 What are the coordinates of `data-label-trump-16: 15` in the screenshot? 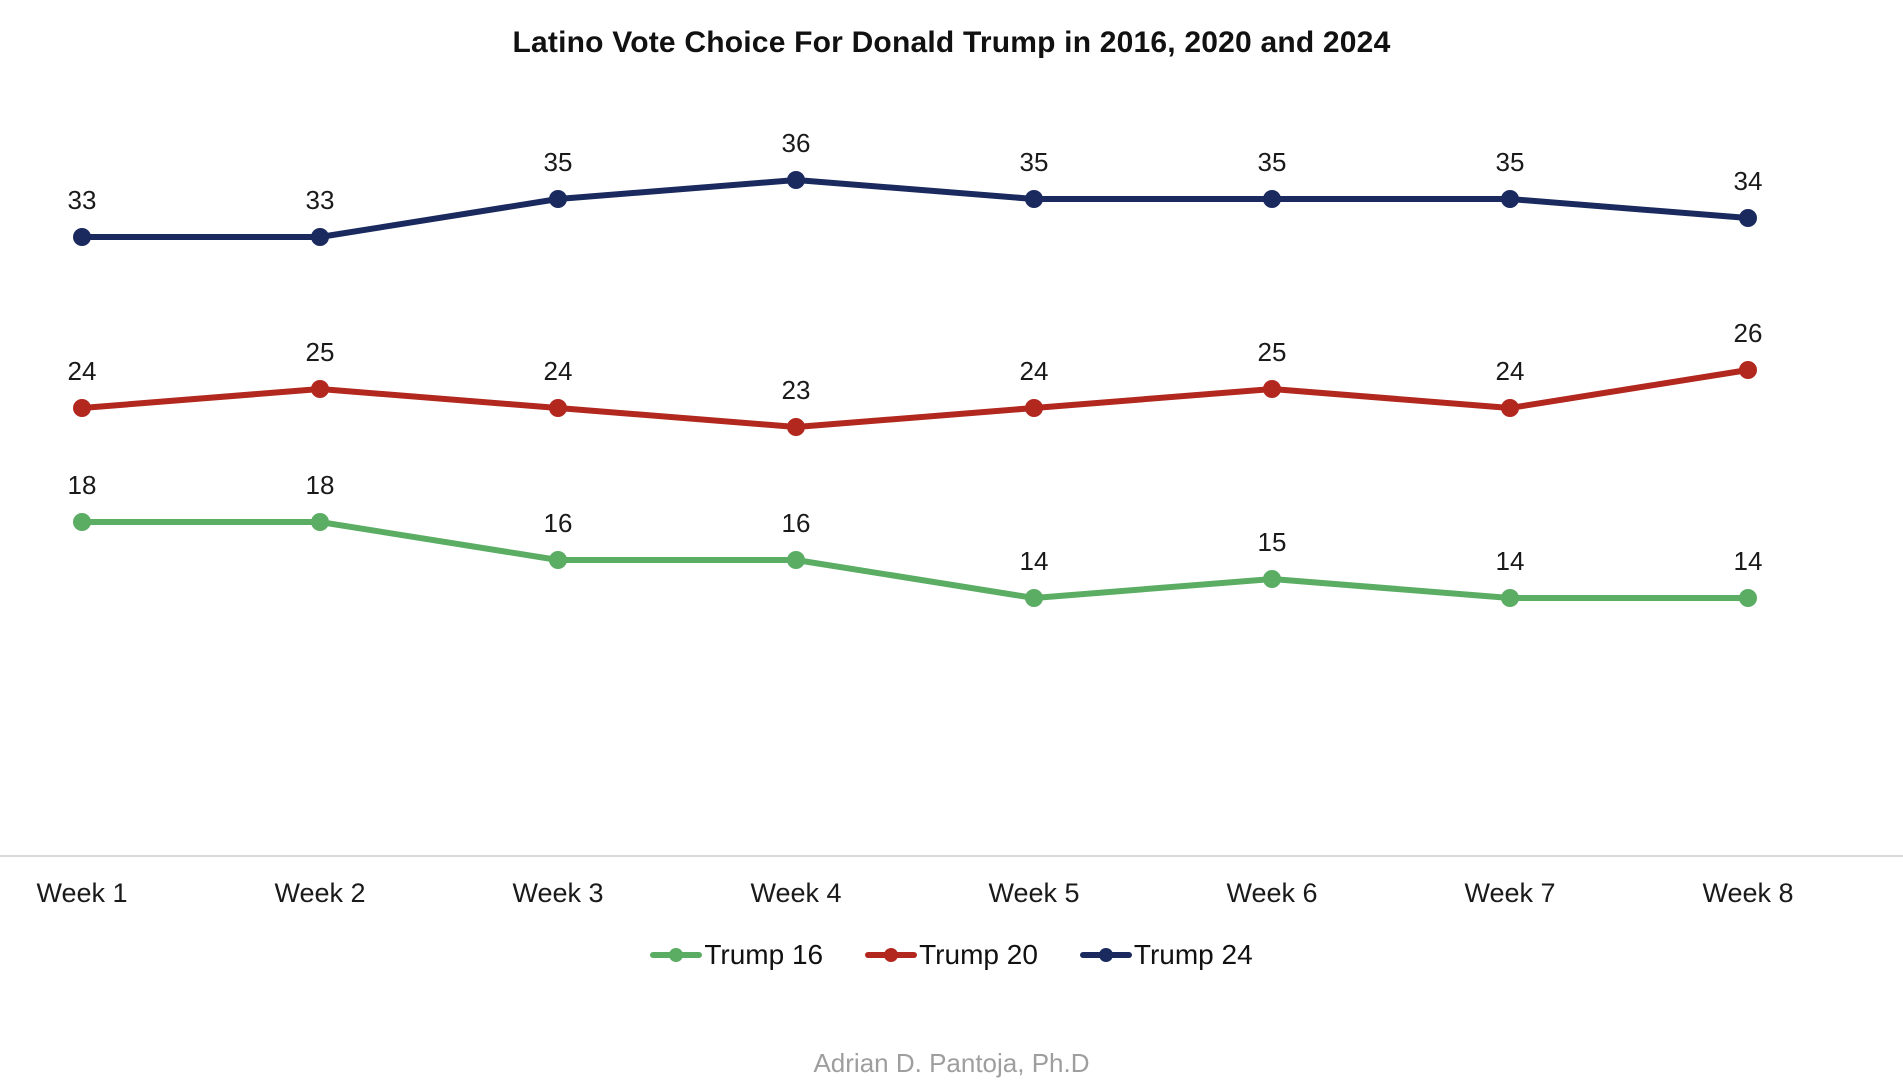 It's located at (1272, 542).